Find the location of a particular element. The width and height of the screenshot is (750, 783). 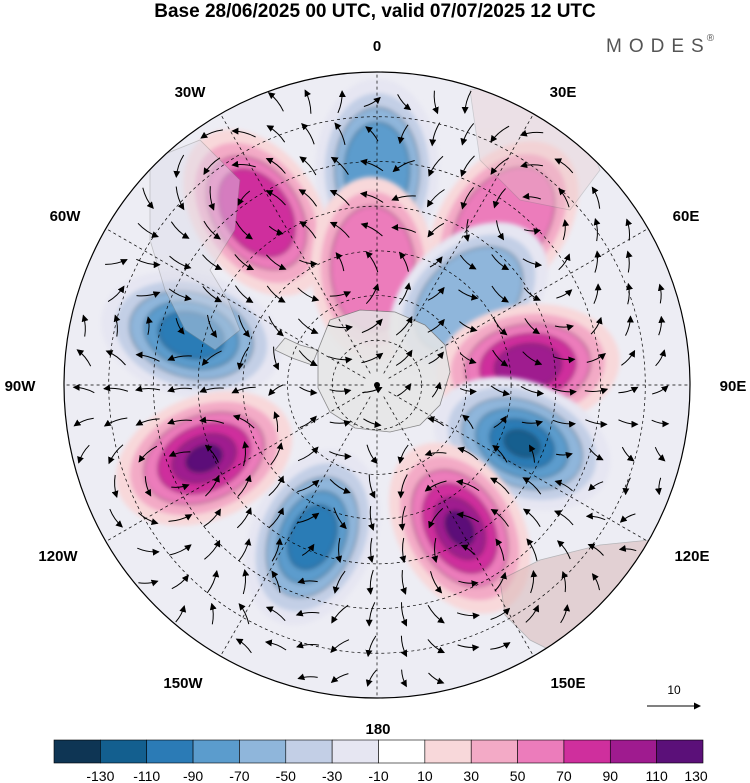

reference-vector-label: 10 is located at coordinates (674, 690).